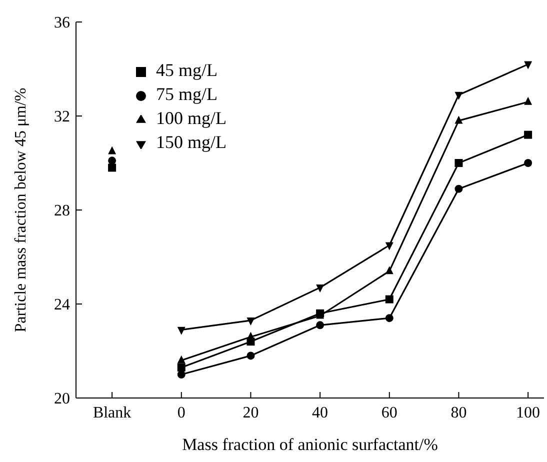  I want to click on x-tick-label: 0, so click(181, 413).